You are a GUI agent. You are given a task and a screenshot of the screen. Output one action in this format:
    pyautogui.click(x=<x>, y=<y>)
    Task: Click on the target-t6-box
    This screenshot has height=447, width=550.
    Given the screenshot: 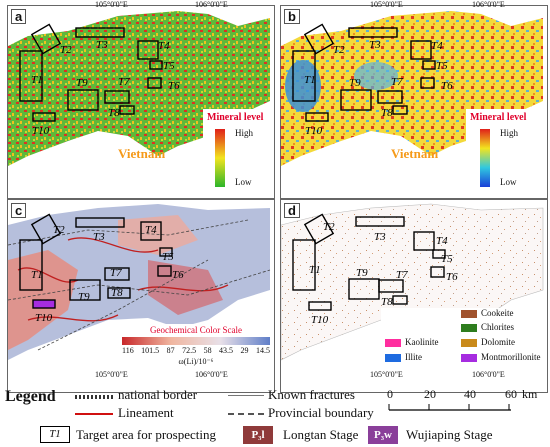 What is the action you would take?
    pyautogui.click(x=154, y=83)
    